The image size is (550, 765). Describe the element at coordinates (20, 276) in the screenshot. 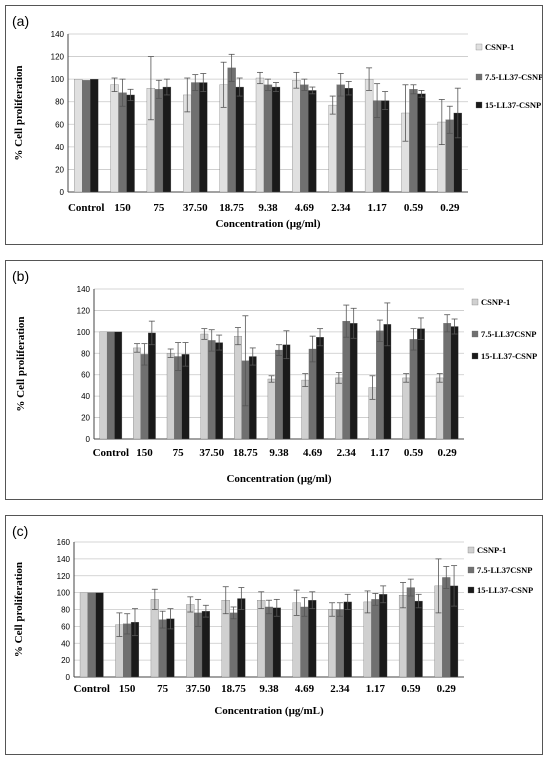

I see `panel-label: (b)` at that location.